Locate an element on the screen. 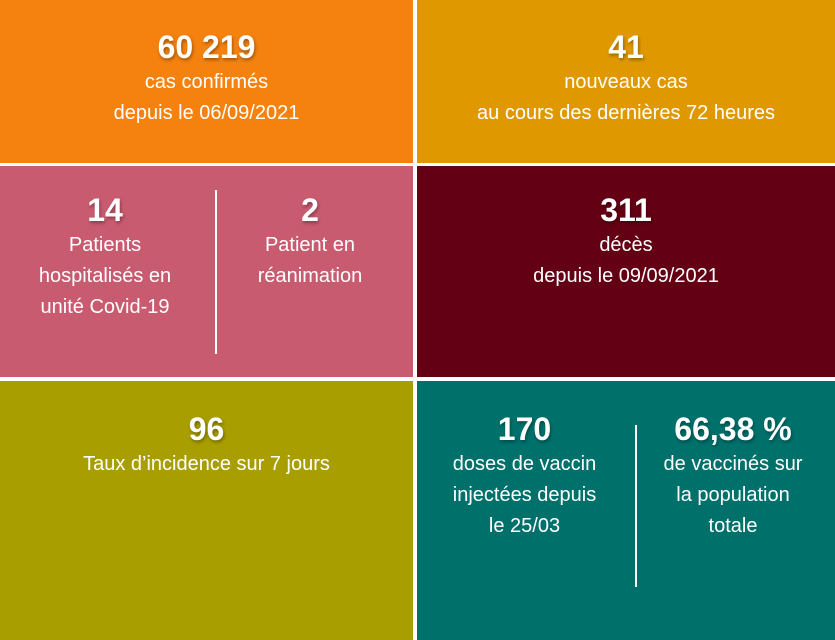 The height and width of the screenshot is (640, 835). doses-label-2: injectées depuis is located at coordinates (524, 495).